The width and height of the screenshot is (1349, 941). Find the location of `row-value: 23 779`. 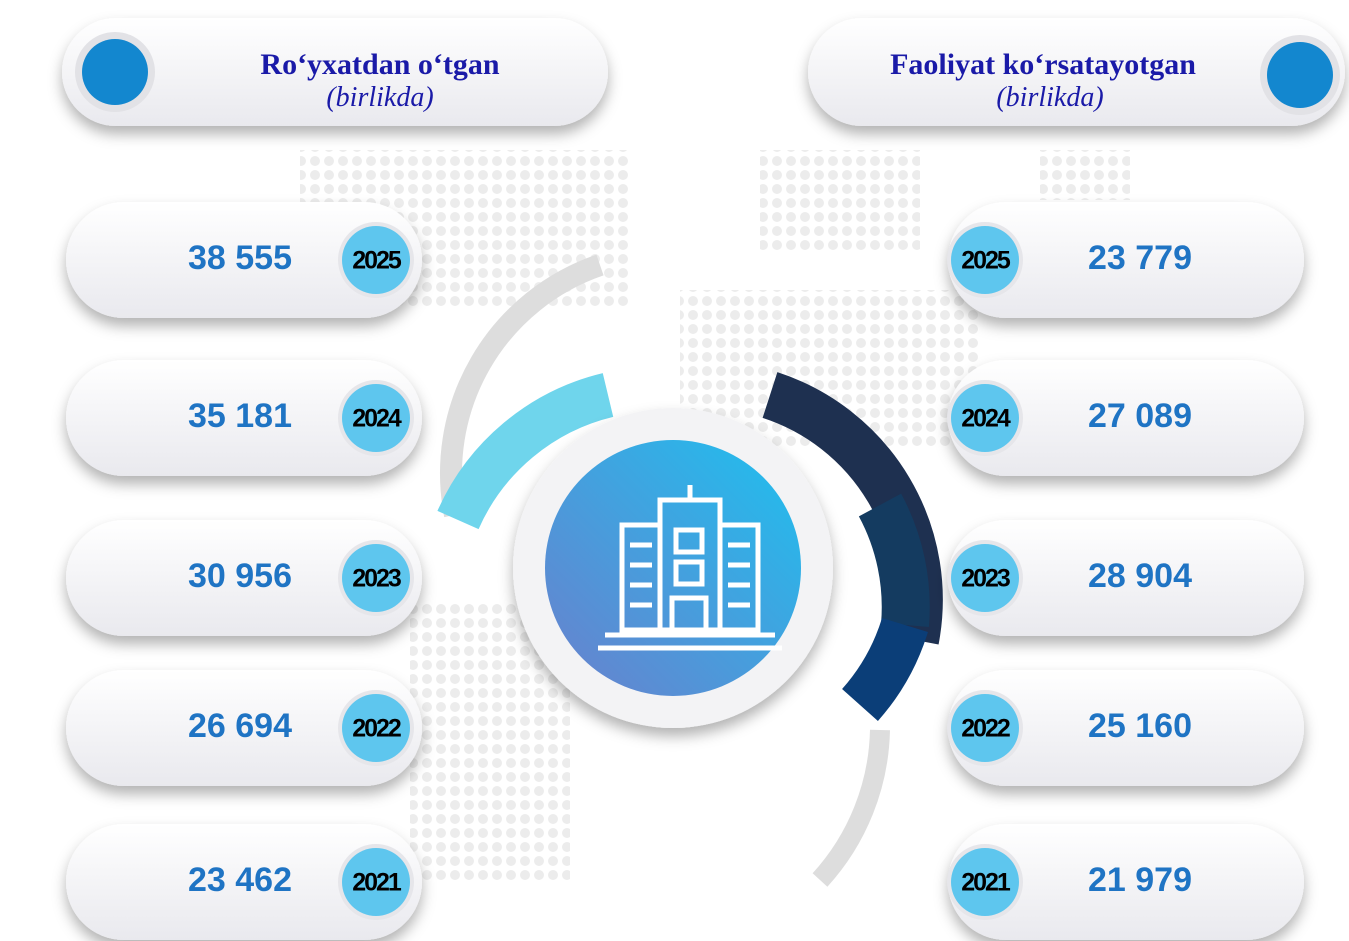

row-value: 23 779 is located at coordinates (1140, 258).